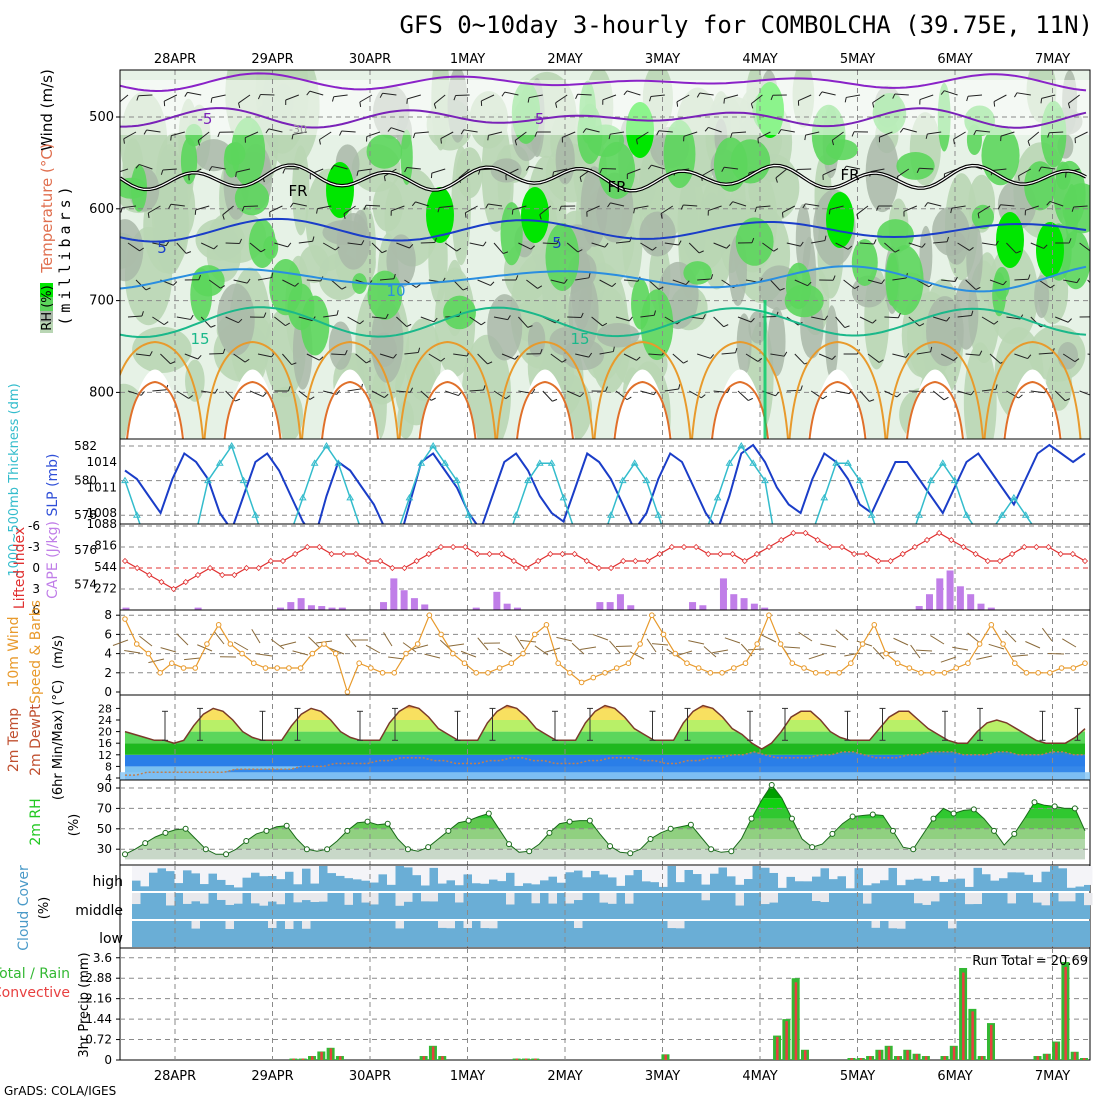  I want to click on tick-label: 24, so click(105, 720).